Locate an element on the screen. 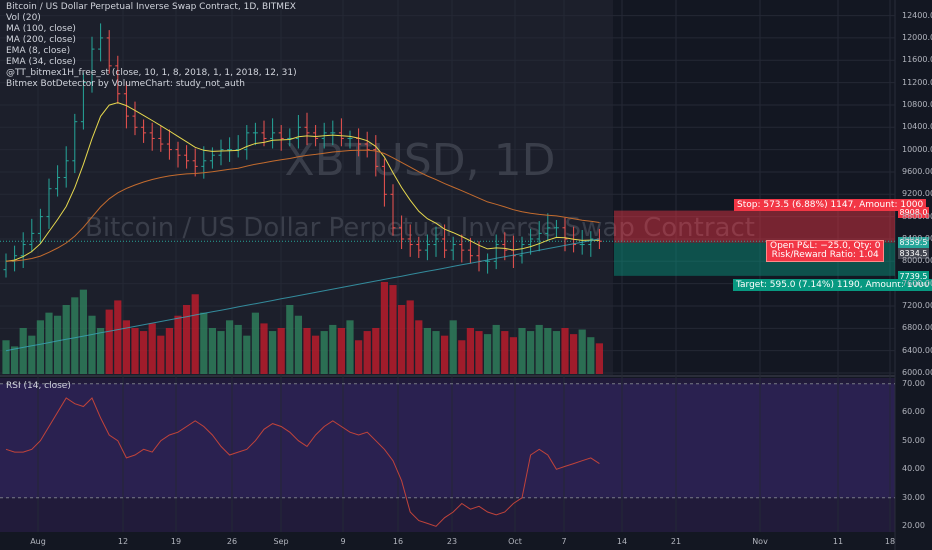  time-tick-label: 19 is located at coordinates (176, 541).